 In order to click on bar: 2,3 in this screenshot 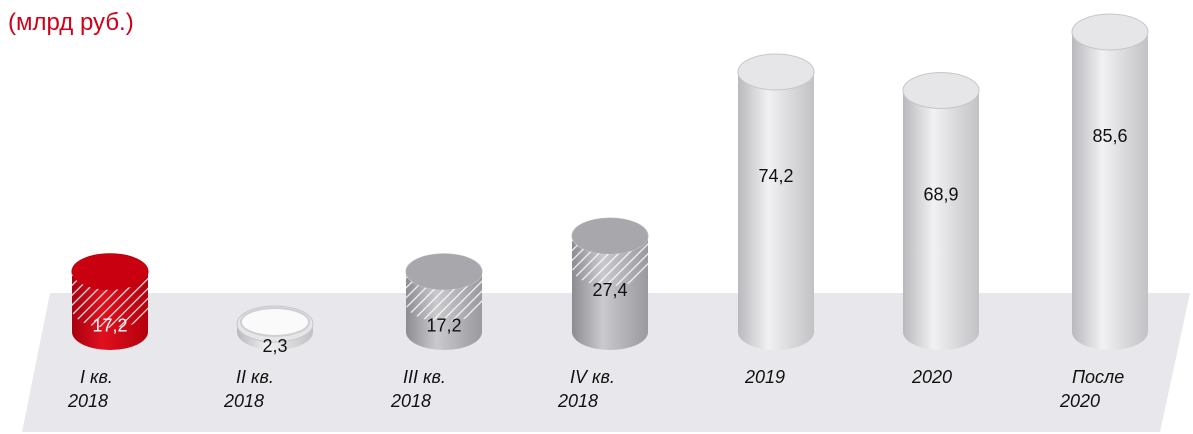, I will do `click(275, 330)`.